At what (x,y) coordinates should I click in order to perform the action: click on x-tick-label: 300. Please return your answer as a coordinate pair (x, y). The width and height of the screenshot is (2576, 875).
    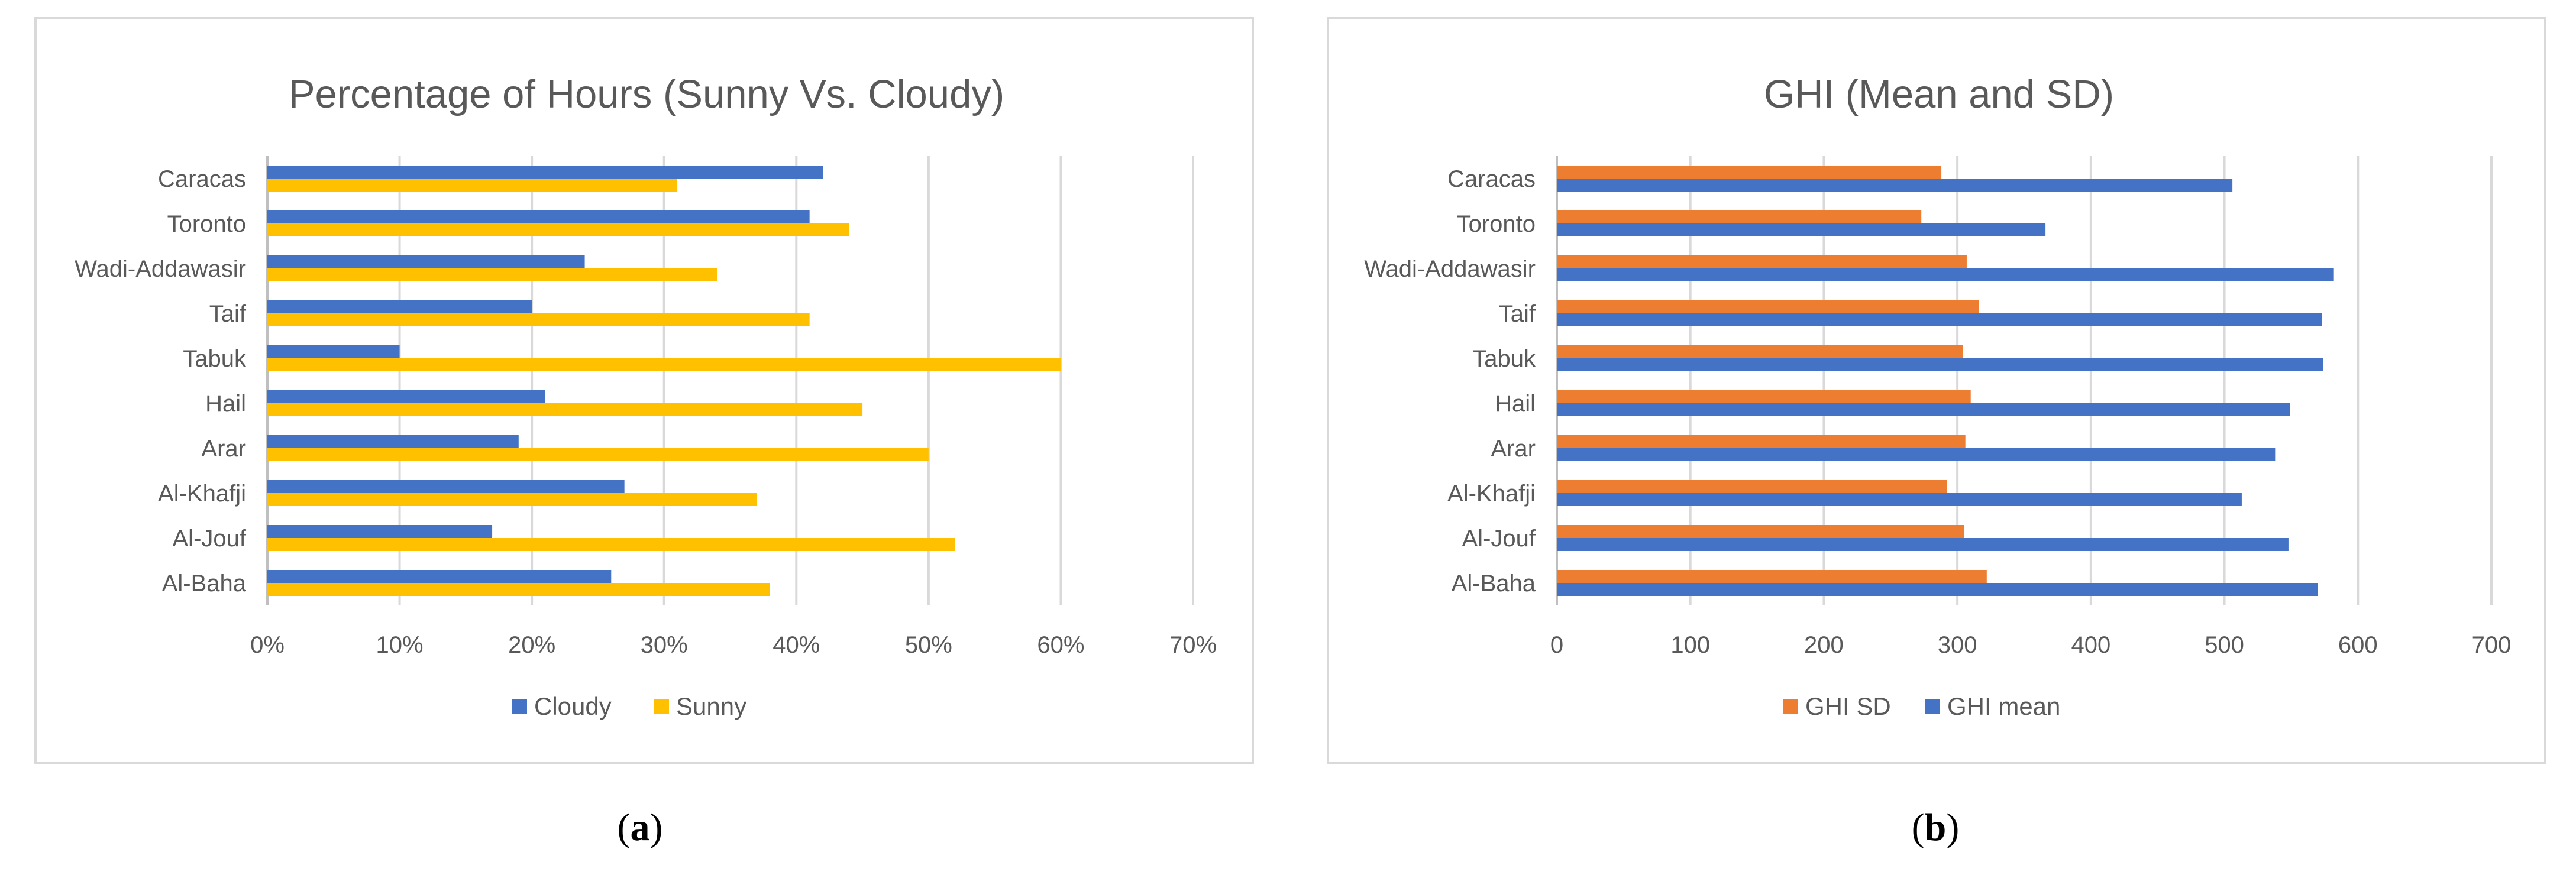
    Looking at the image, I should click on (1957, 645).